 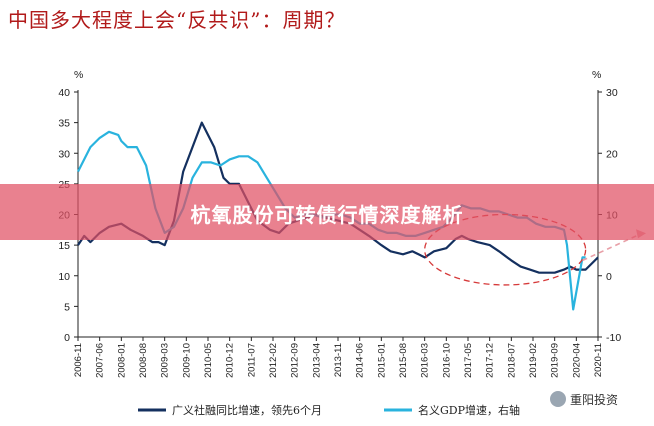 What do you see at coordinates (295, 360) in the screenshot?
I see `x-tick-label: 2012-09` at bounding box center [295, 360].